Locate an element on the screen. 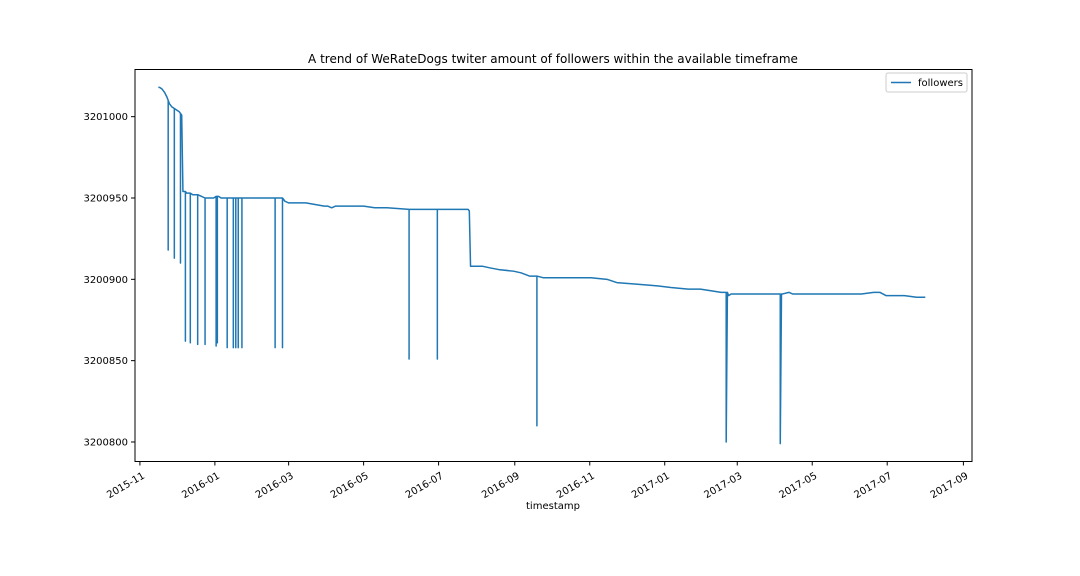 The image size is (1080, 576). x-tick-label: 2016-01 is located at coordinates (201, 486).